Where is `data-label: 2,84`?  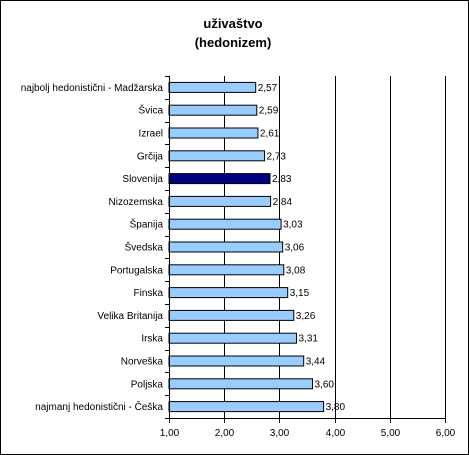
data-label: 2,84 is located at coordinates (283, 202).